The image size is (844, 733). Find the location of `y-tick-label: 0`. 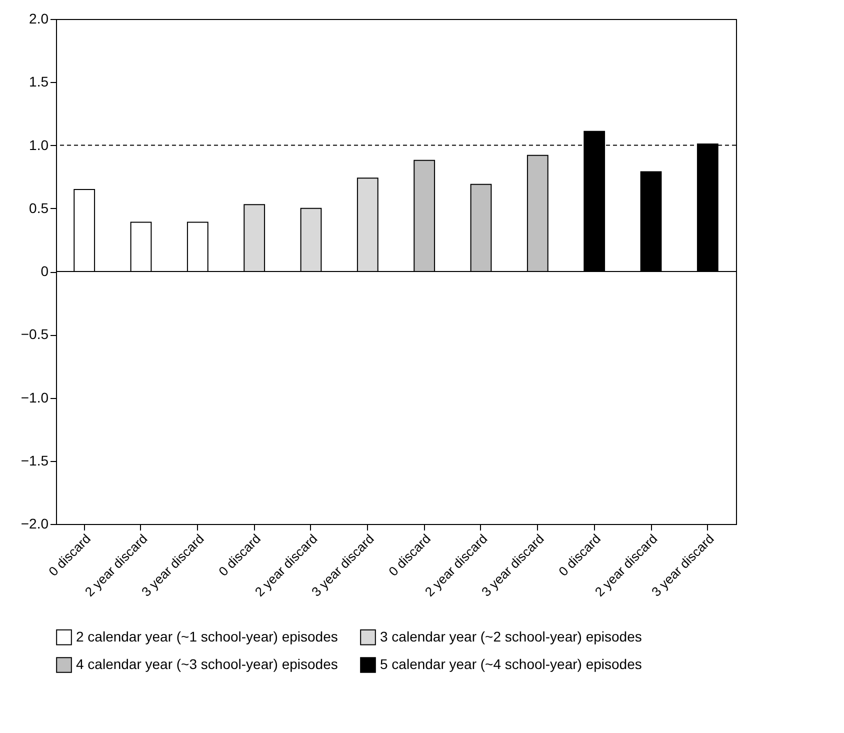

y-tick-label: 0 is located at coordinates (44, 271).